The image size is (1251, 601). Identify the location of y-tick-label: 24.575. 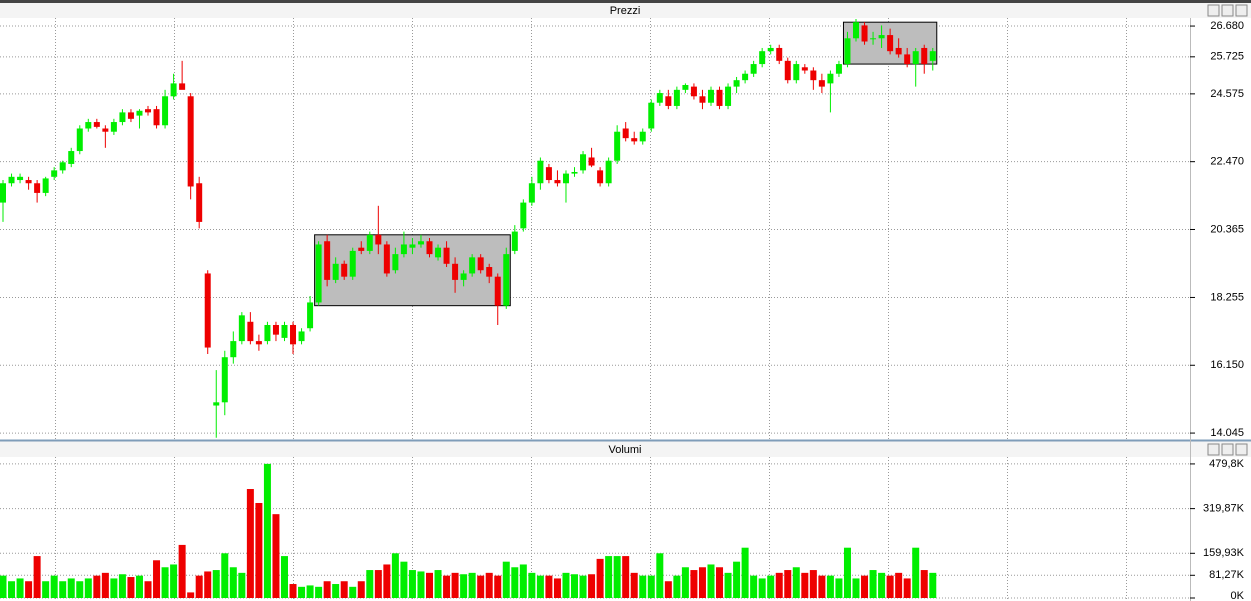
(1227, 94).